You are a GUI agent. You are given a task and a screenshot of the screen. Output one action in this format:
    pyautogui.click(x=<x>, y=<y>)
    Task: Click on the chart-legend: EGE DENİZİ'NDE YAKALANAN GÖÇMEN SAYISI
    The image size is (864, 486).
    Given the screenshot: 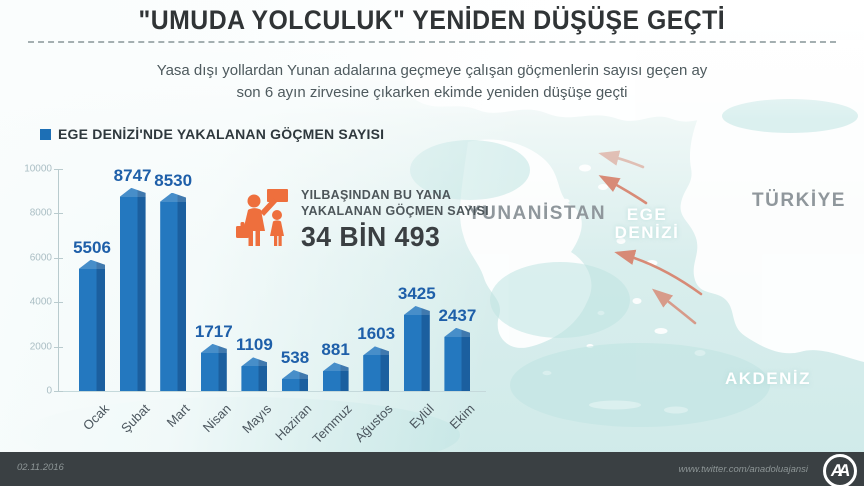 What is the action you would take?
    pyautogui.click(x=212, y=134)
    